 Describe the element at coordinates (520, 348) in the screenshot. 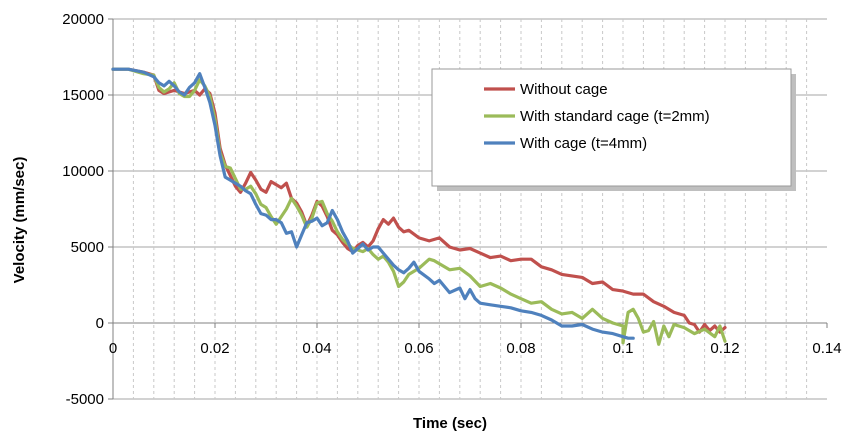

I see `x-tick-label: 0.08` at that location.